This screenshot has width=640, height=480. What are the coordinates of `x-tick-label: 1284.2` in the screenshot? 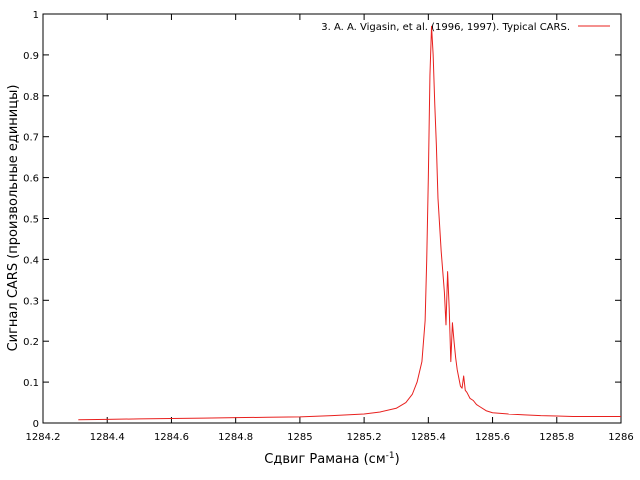 It's located at (43, 437).